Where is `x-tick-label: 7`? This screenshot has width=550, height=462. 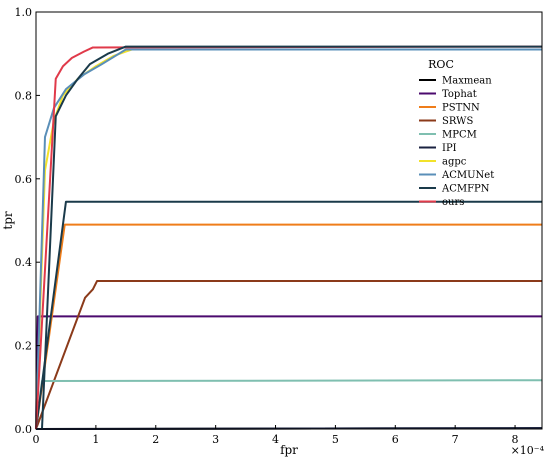
x-tick-label: 7 is located at coordinates (455, 439).